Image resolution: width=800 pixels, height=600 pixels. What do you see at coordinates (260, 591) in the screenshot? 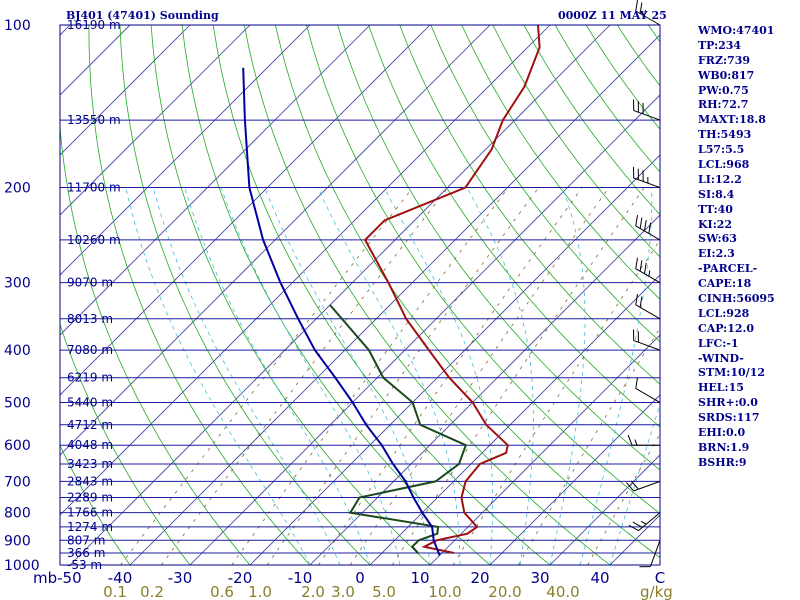
I see `mixing-ratio-label: 1.0` at bounding box center [260, 591].